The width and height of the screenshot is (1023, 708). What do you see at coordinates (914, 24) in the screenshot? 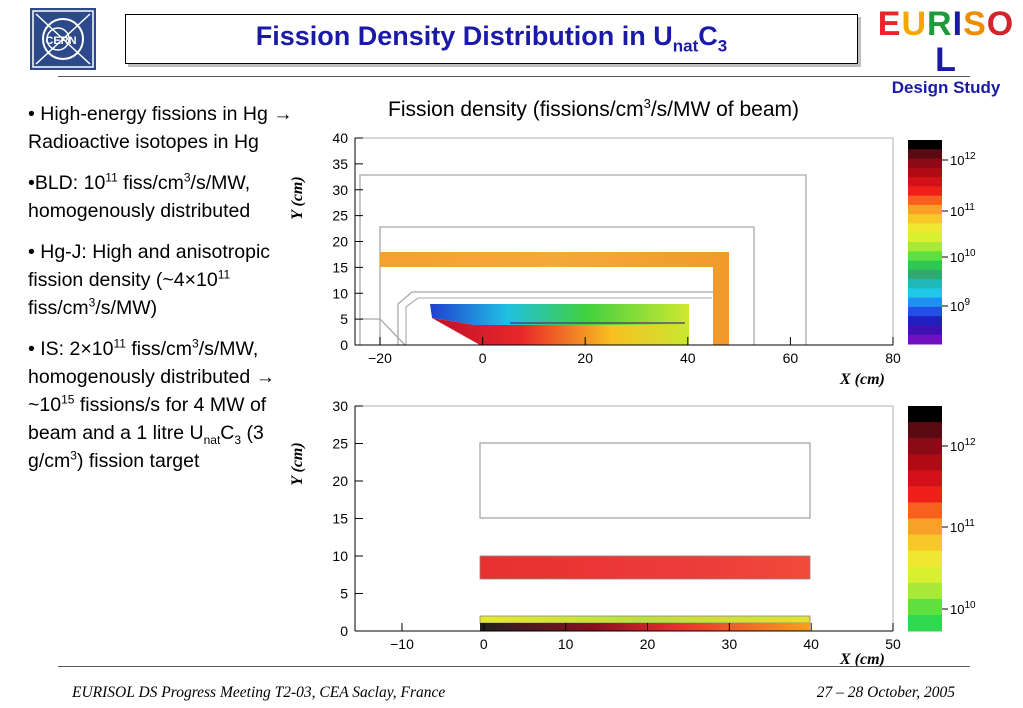
I see `eurisol-letter: U` at bounding box center [914, 24].